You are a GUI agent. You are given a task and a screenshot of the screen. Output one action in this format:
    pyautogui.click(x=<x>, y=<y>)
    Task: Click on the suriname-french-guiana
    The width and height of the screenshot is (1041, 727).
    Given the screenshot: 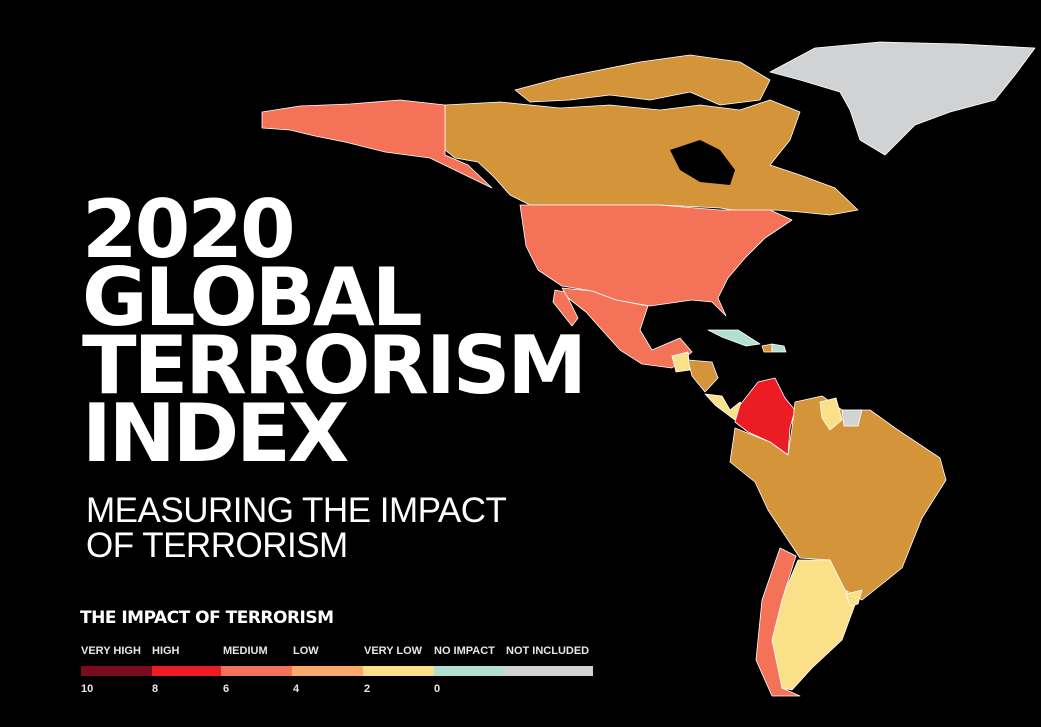 What is the action you would take?
    pyautogui.click(x=852, y=418)
    